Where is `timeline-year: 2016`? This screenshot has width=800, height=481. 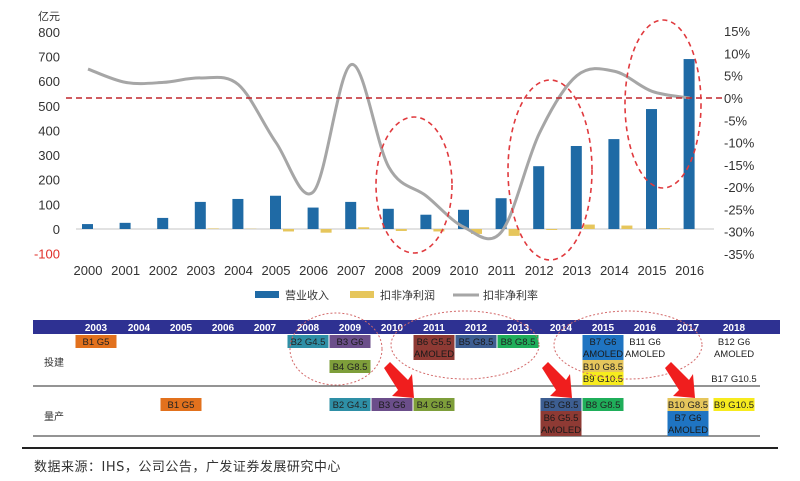
timeline-year: 2016 is located at coordinates (645, 328).